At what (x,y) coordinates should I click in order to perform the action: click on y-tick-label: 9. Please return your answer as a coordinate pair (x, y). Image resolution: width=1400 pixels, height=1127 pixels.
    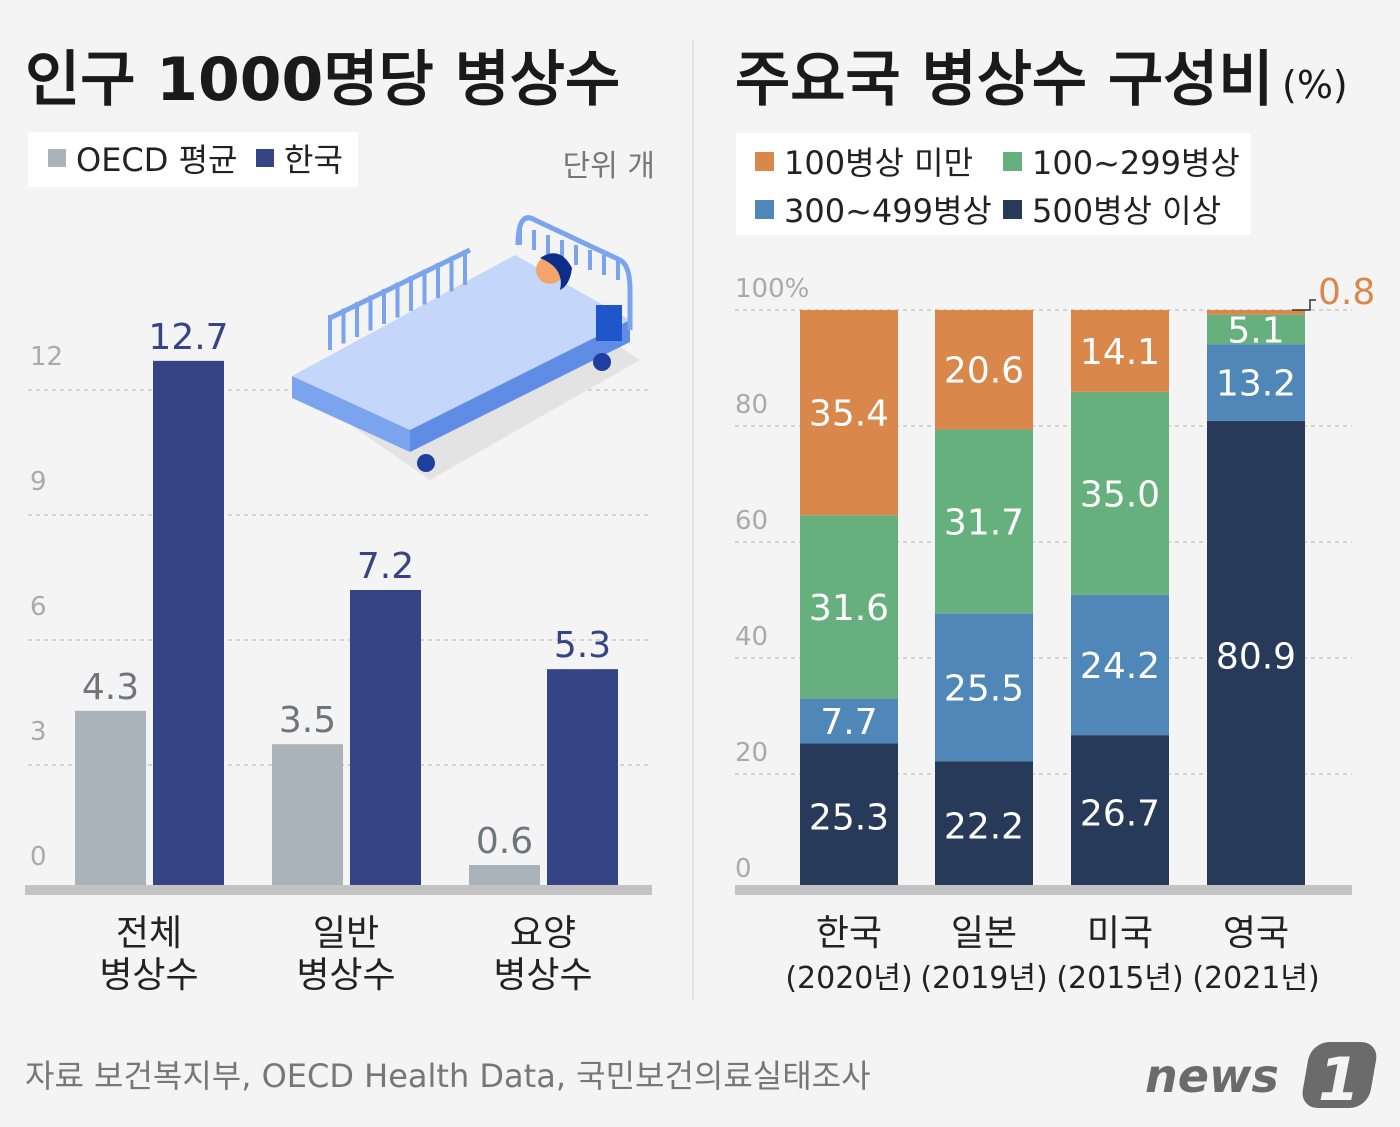
    Looking at the image, I should click on (38, 482).